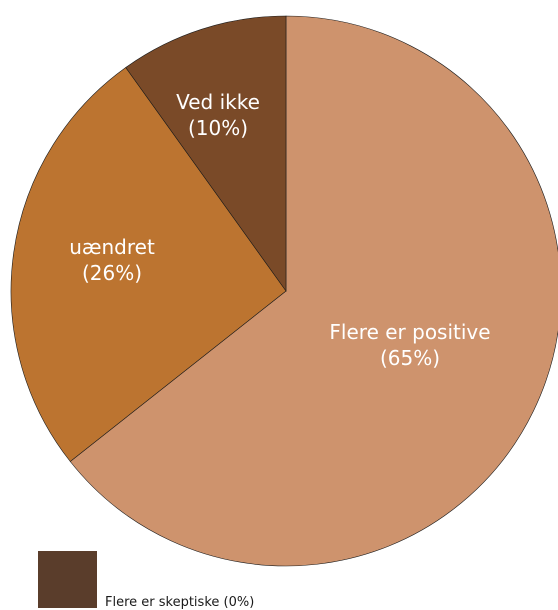 This screenshot has width=558, height=610. What do you see at coordinates (146, 580) in the screenshot?
I see `legend: Flere er skeptiske (0%)` at bounding box center [146, 580].